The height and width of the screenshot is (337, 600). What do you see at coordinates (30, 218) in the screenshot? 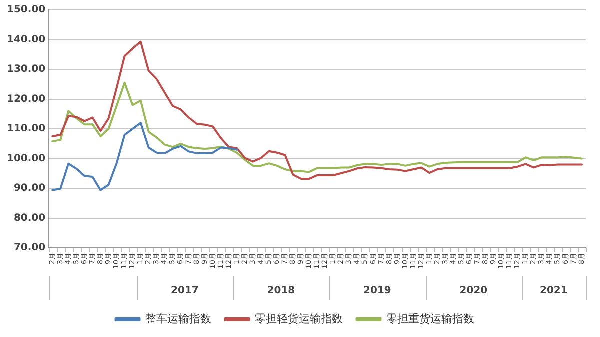
I see `y-tick-label: 80.00` at bounding box center [30, 218].